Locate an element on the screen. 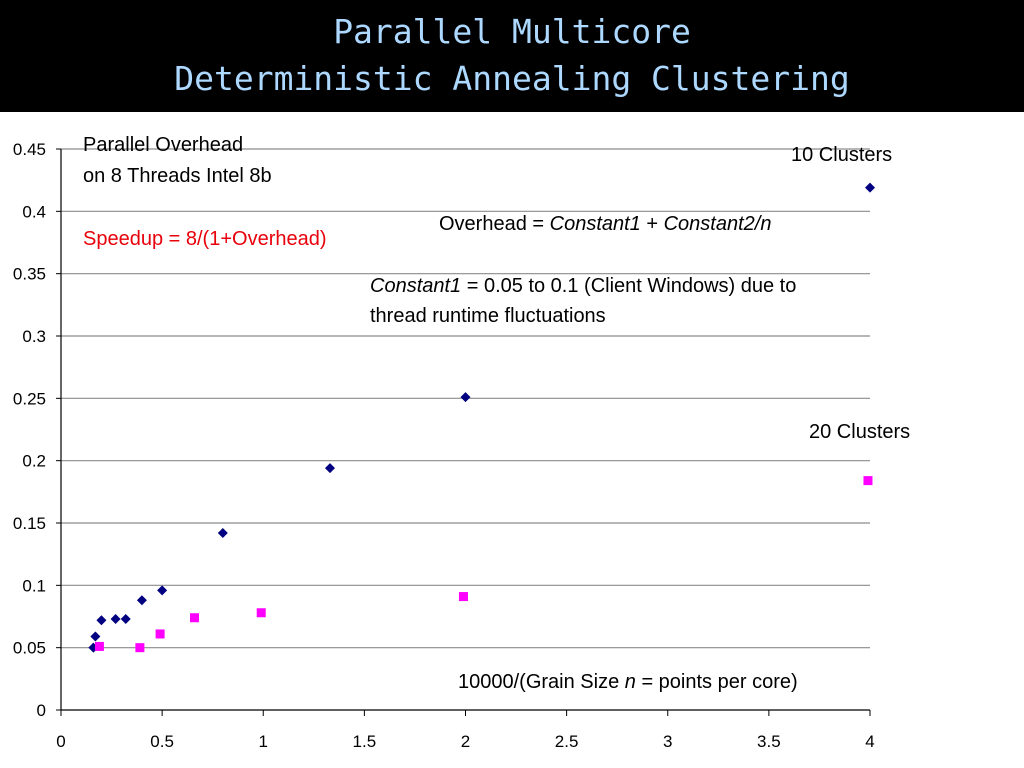 The width and height of the screenshot is (1024, 768). constant1-text: = 0.05 to 0.1 (Client Windows) due to is located at coordinates (629, 286).